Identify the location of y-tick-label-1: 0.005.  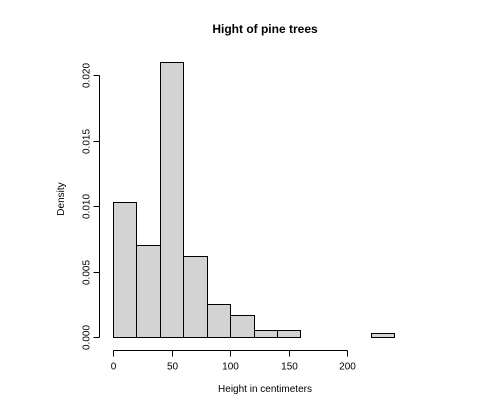
(87, 272).